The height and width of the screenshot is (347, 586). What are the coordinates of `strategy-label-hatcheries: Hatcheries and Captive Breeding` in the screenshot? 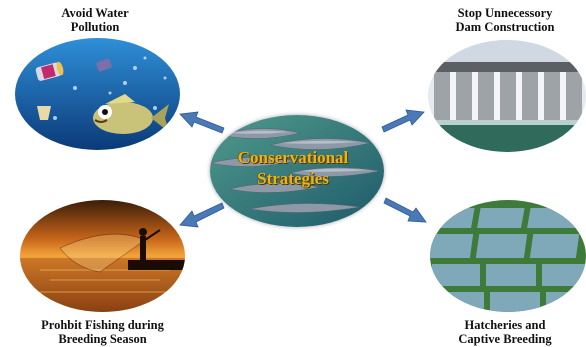 It's located at (505, 332).